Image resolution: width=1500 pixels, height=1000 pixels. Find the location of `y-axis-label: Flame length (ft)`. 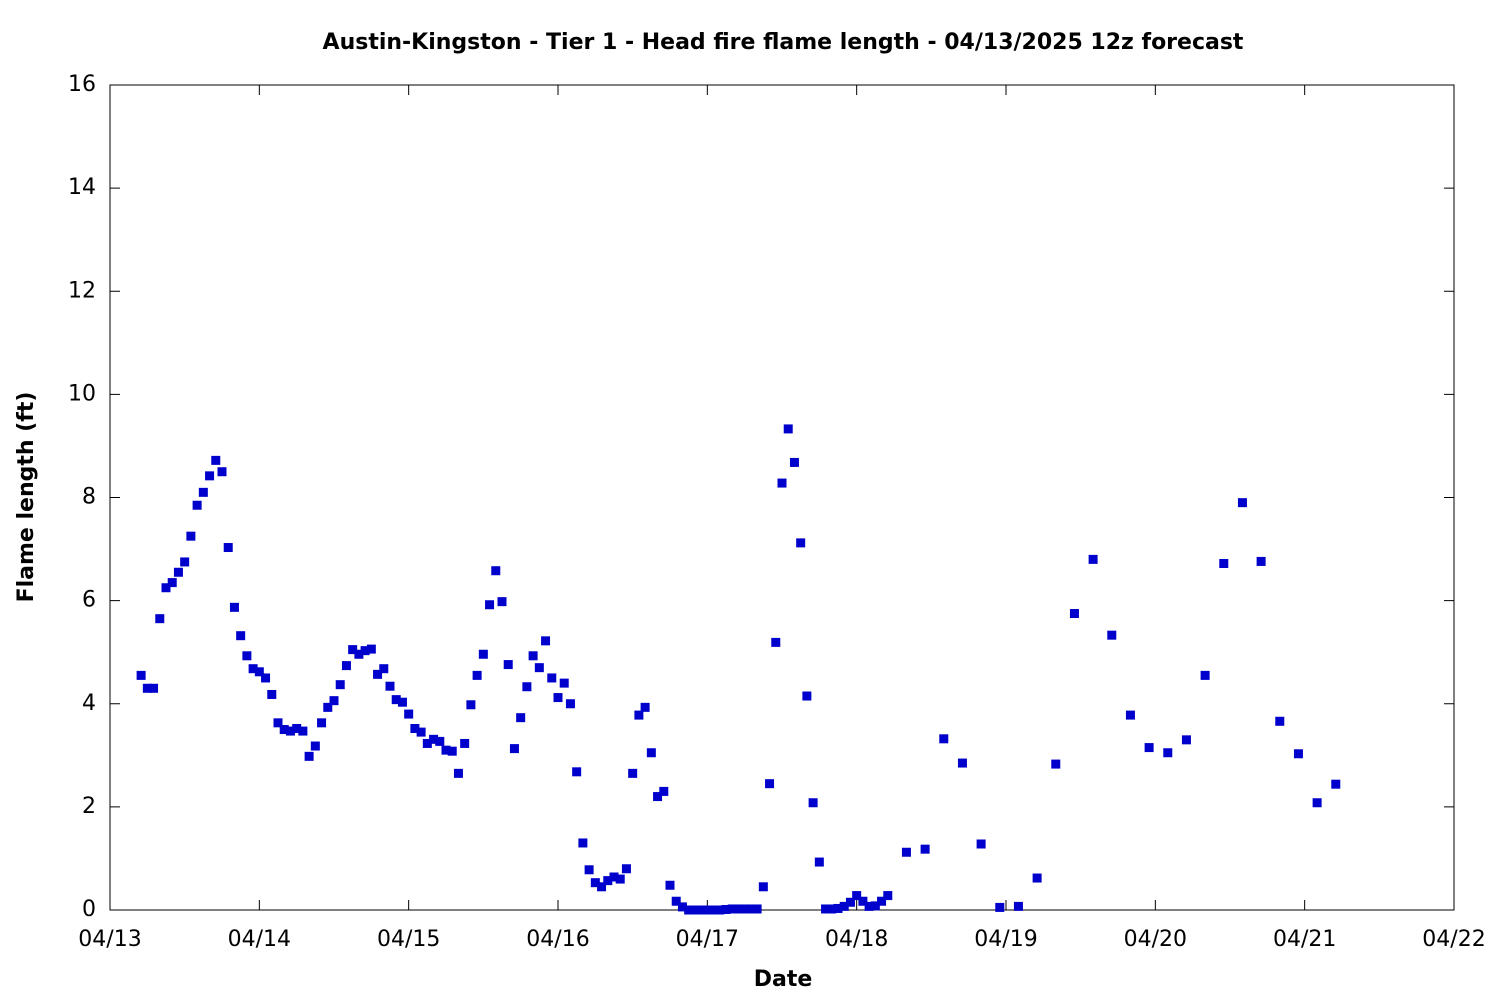

y-axis-label: Flame length (ft) is located at coordinates (26, 497).